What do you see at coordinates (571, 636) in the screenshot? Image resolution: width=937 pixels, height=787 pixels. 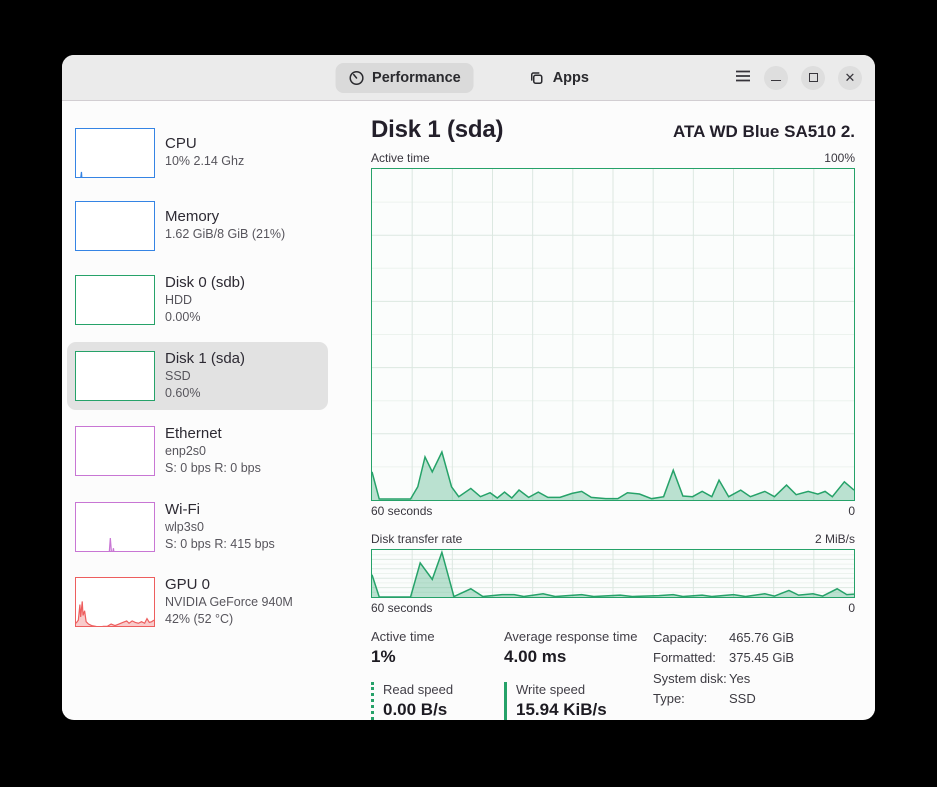 I see `avg-response-label: Average response time` at bounding box center [571, 636].